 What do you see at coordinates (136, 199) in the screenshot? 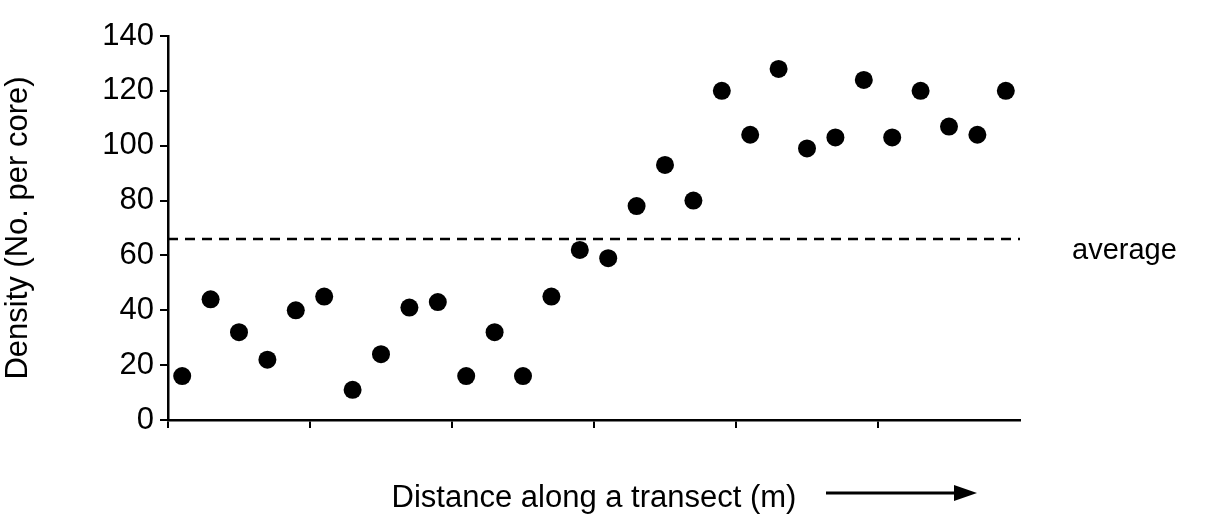
I see `y-tick-label: 80` at bounding box center [136, 199].